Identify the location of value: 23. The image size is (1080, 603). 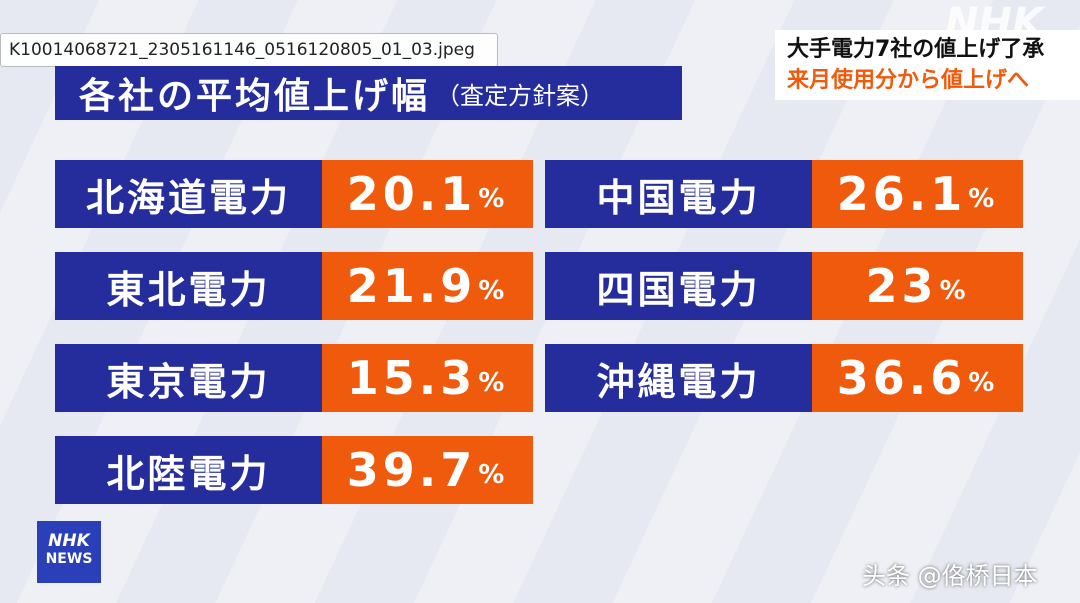
(901, 286).